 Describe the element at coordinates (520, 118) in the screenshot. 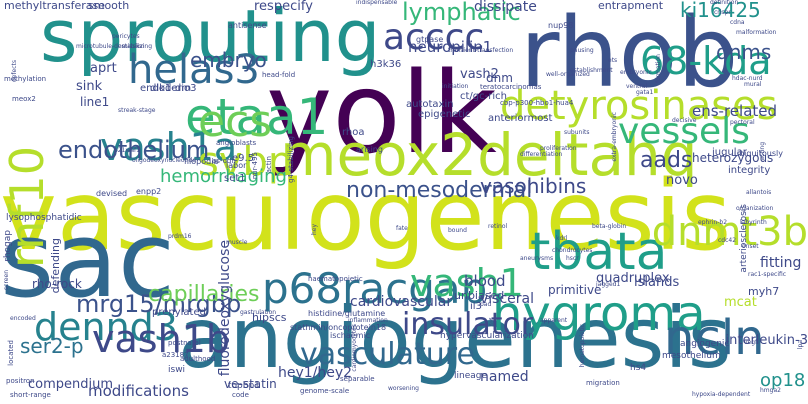

I see `word-anteriormost: anteriormost` at that location.